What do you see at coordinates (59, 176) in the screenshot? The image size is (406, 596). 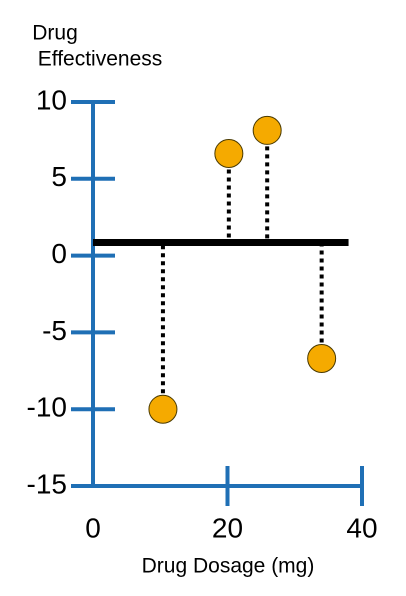 I see `y-tick-label: 5` at bounding box center [59, 176].